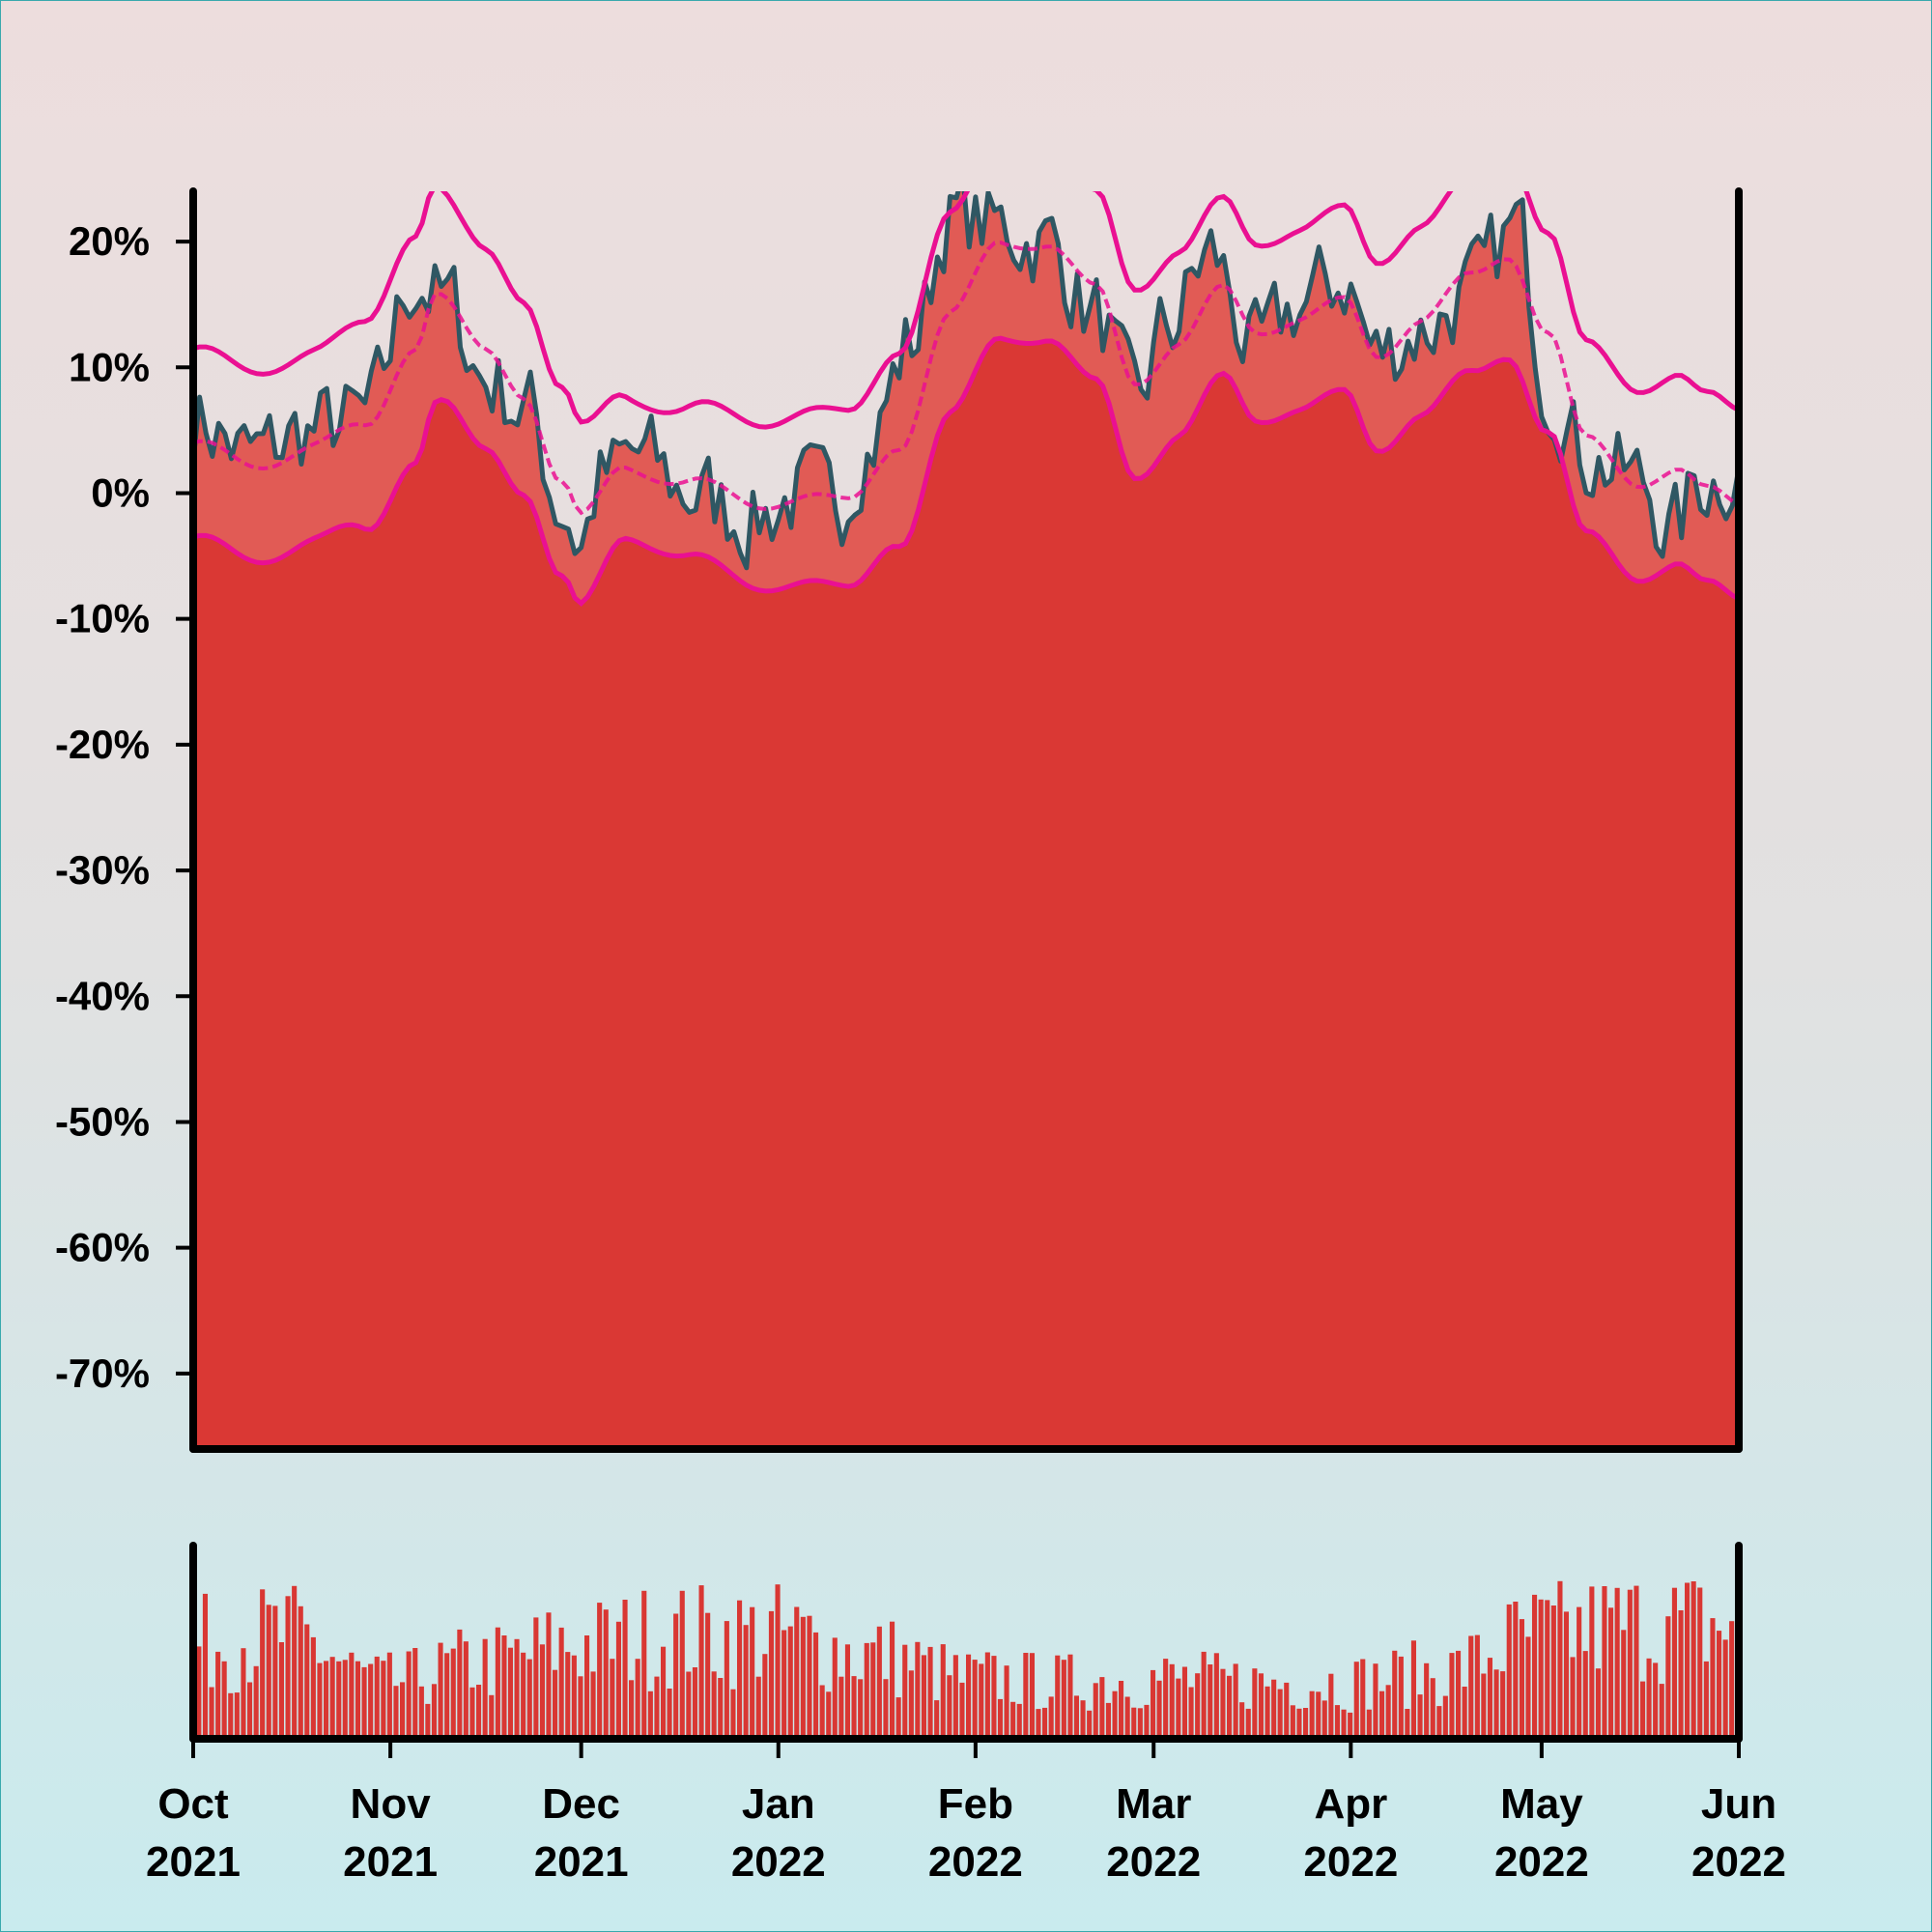 This screenshot has width=1932, height=1932. I want to click on y-tick-label: -20%, so click(102, 744).